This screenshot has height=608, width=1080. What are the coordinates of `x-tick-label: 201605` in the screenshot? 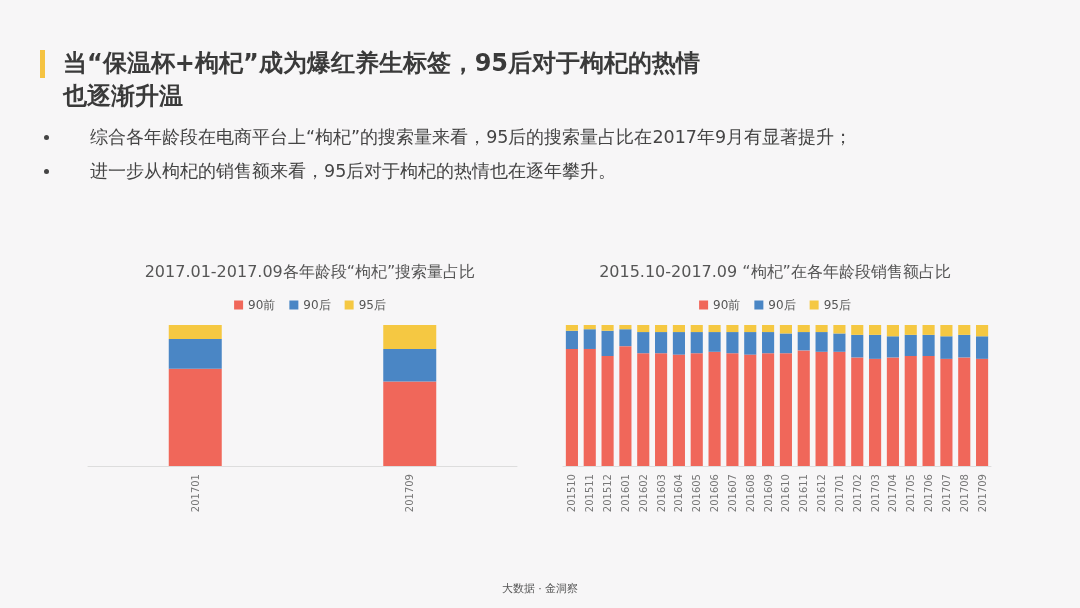 It's located at (697, 493).